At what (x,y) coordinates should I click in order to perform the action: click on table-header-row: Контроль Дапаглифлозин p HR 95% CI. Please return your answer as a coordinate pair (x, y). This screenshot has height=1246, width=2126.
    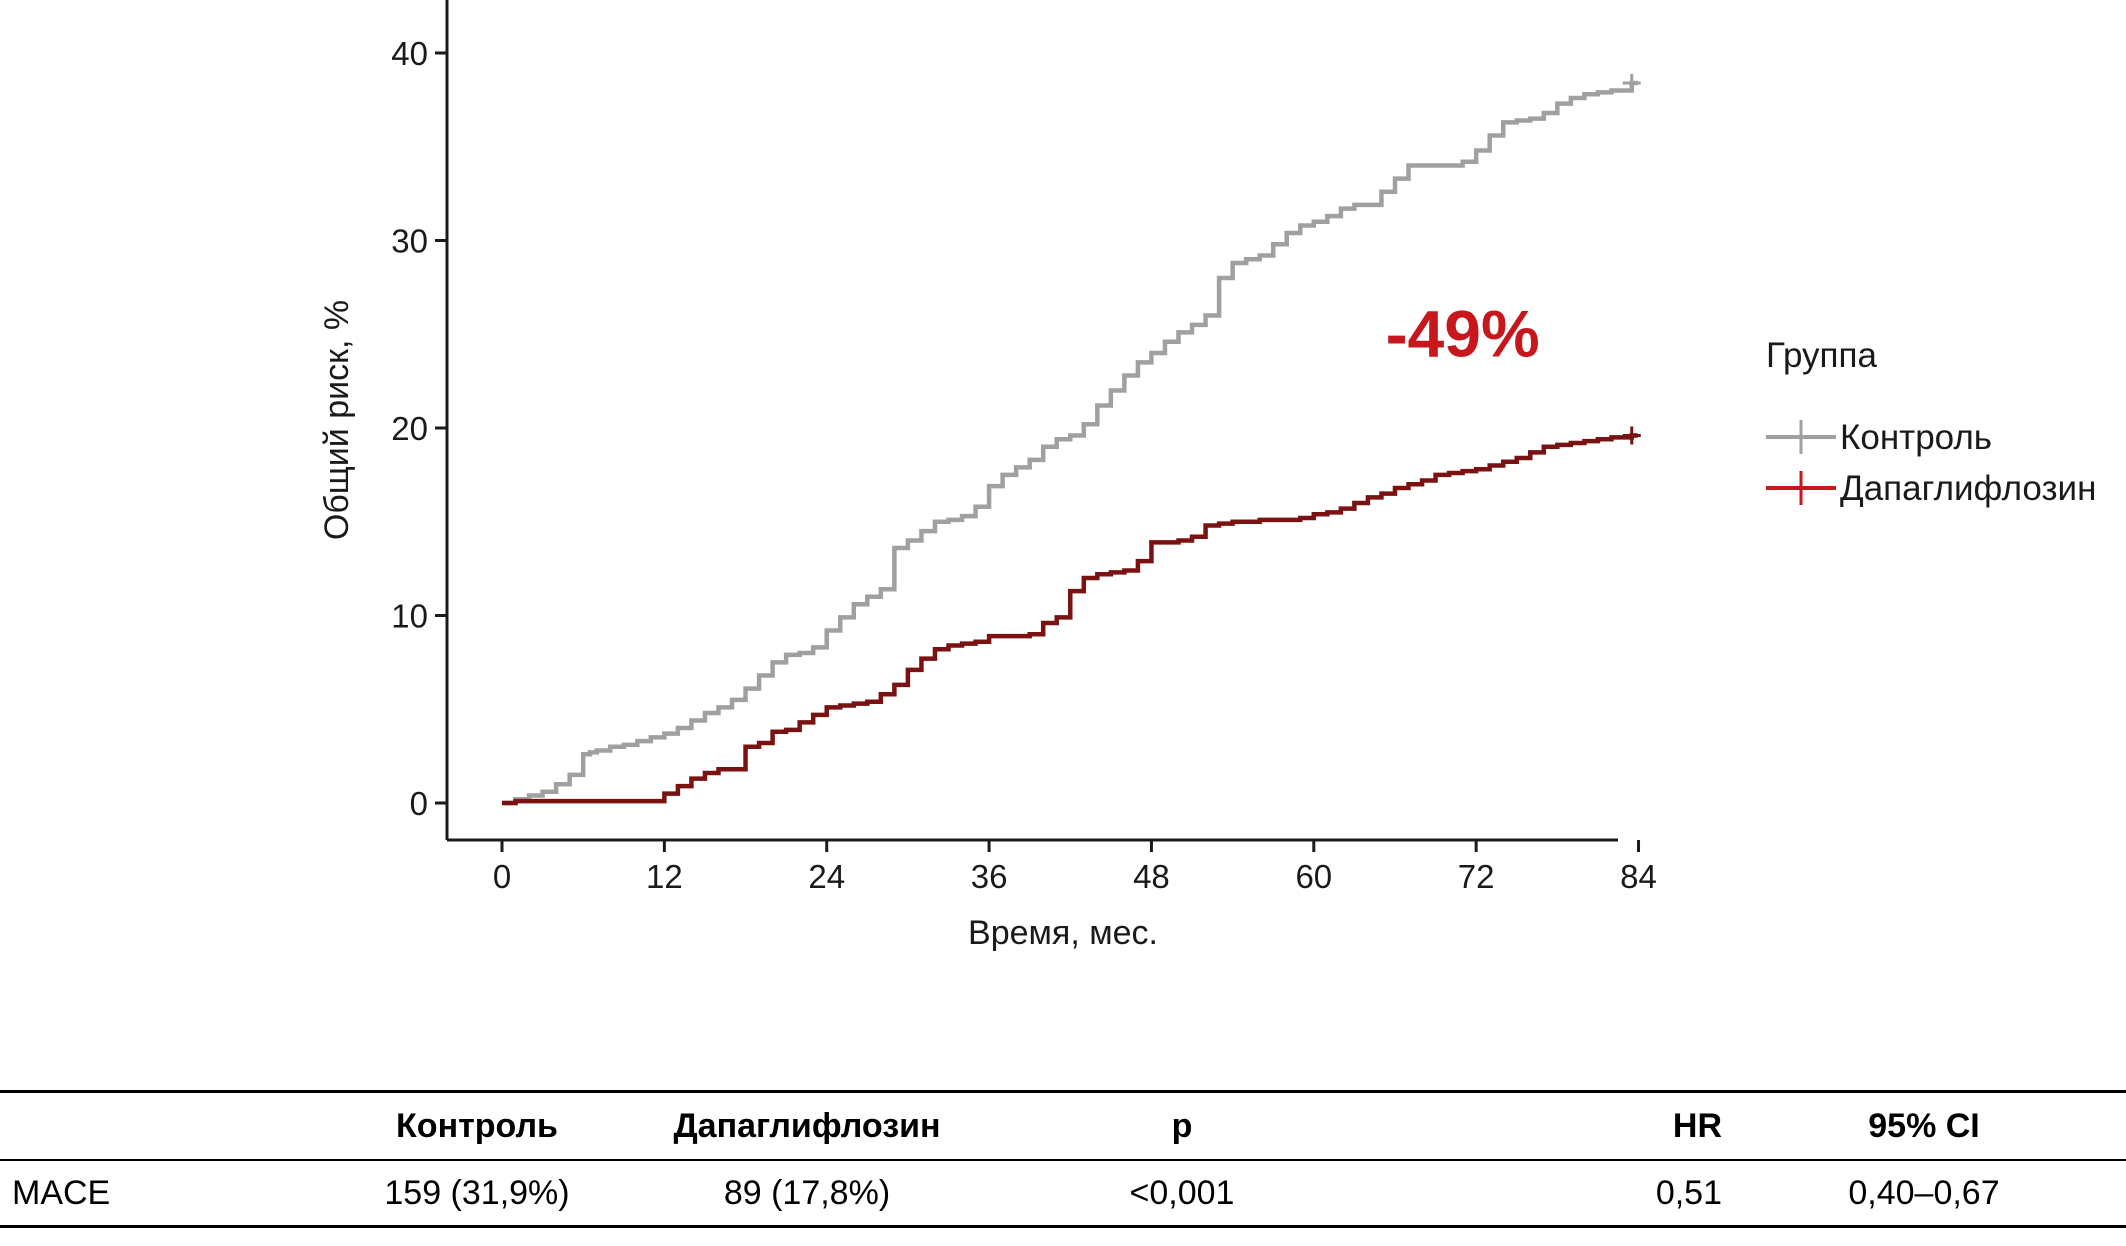
    Looking at the image, I should click on (1063, 1125).